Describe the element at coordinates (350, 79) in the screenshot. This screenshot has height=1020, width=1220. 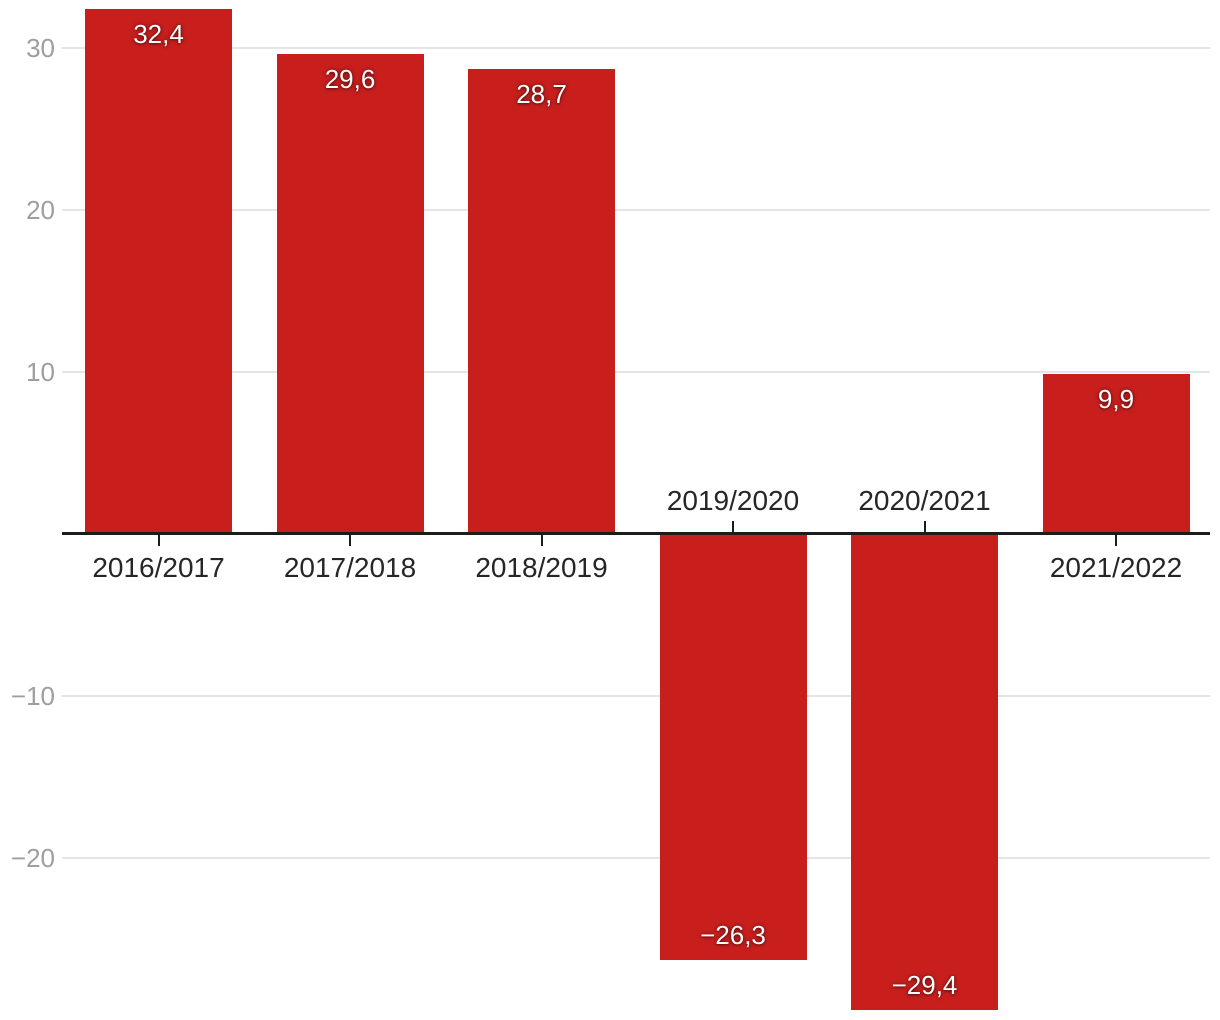
I see `bar-value-label: 29,6` at that location.